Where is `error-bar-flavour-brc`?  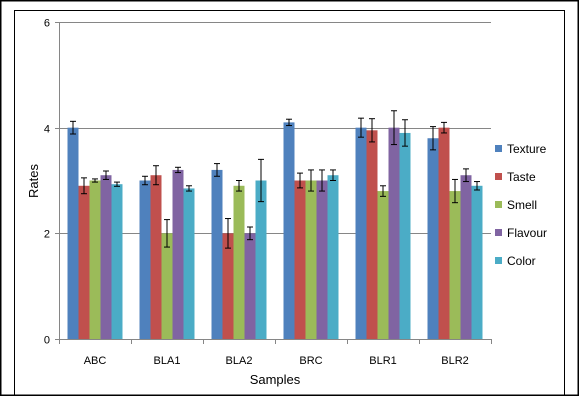 error-bar-flavour-brc is located at coordinates (322, 180).